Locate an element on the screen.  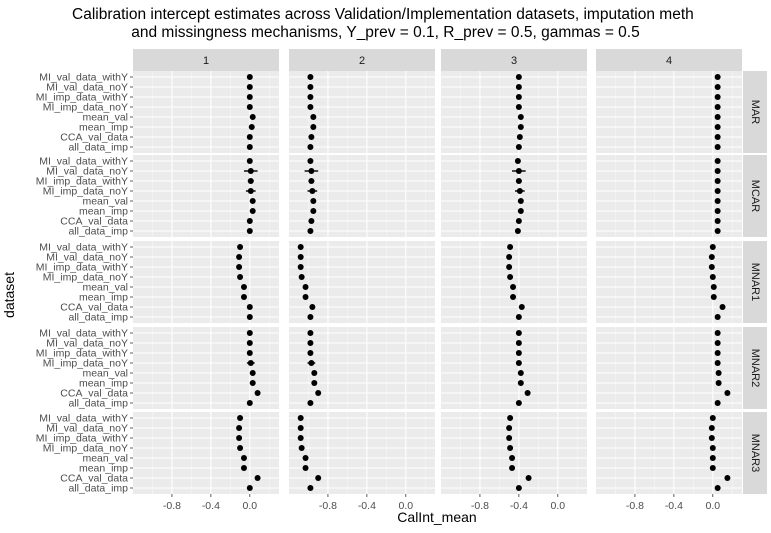
facet-strip-row-label: MCAR is located at coordinates (755, 196).